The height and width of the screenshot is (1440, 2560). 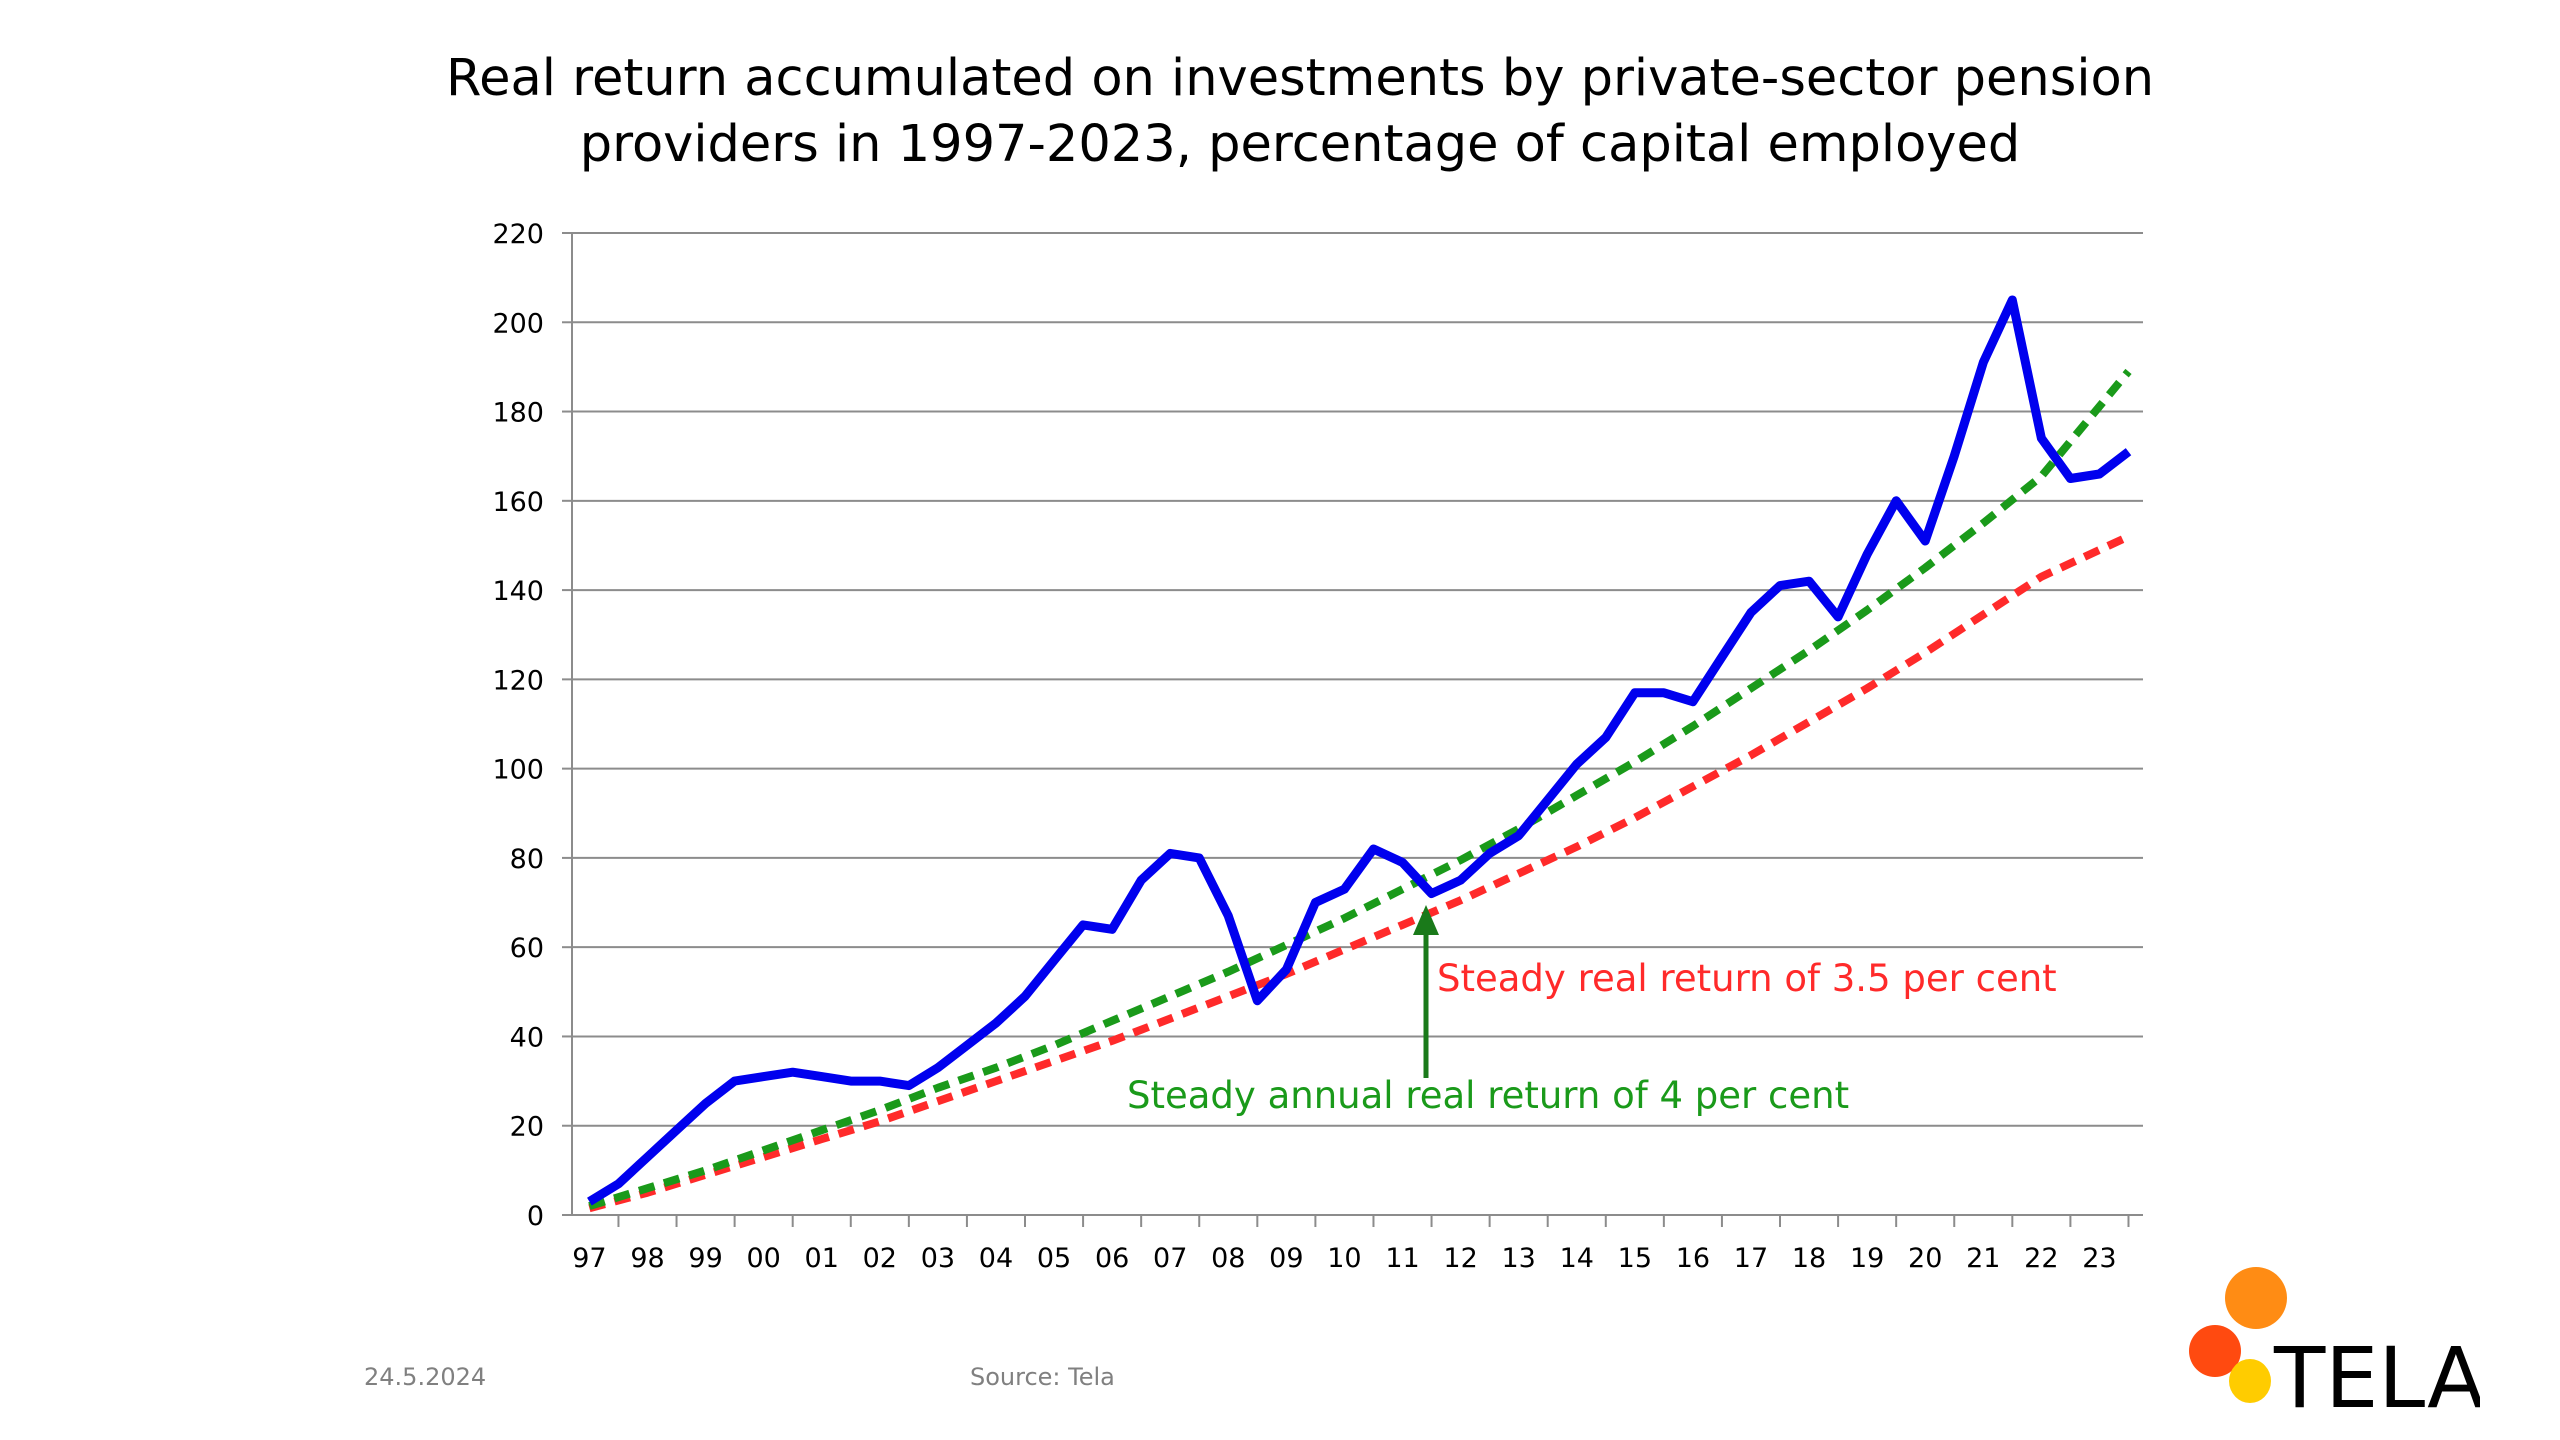 I want to click on tela-logo: TELA, so click(x=2334, y=1346).